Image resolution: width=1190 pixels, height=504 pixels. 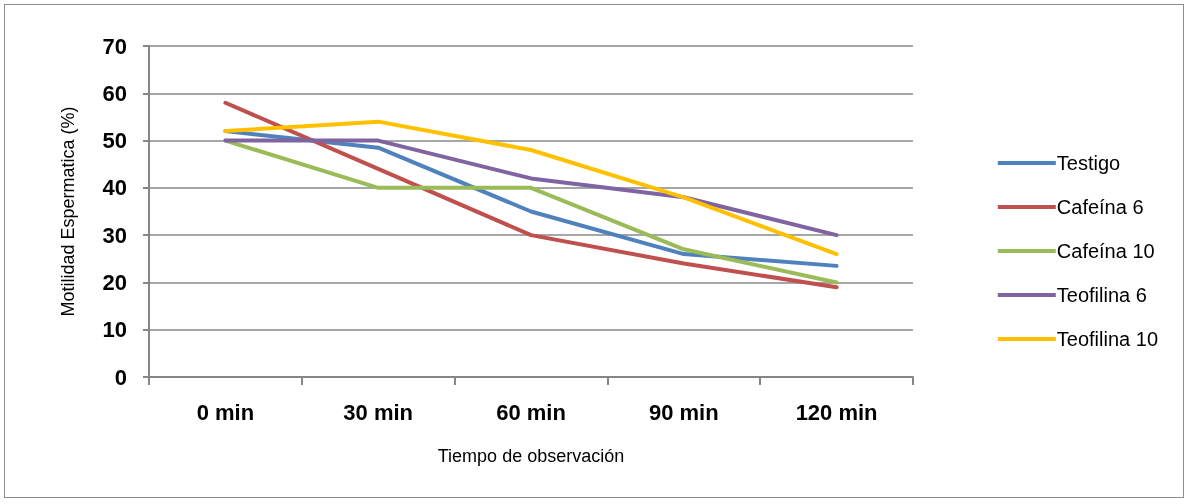 I want to click on y-tick-label: 0, so click(x=120, y=377).